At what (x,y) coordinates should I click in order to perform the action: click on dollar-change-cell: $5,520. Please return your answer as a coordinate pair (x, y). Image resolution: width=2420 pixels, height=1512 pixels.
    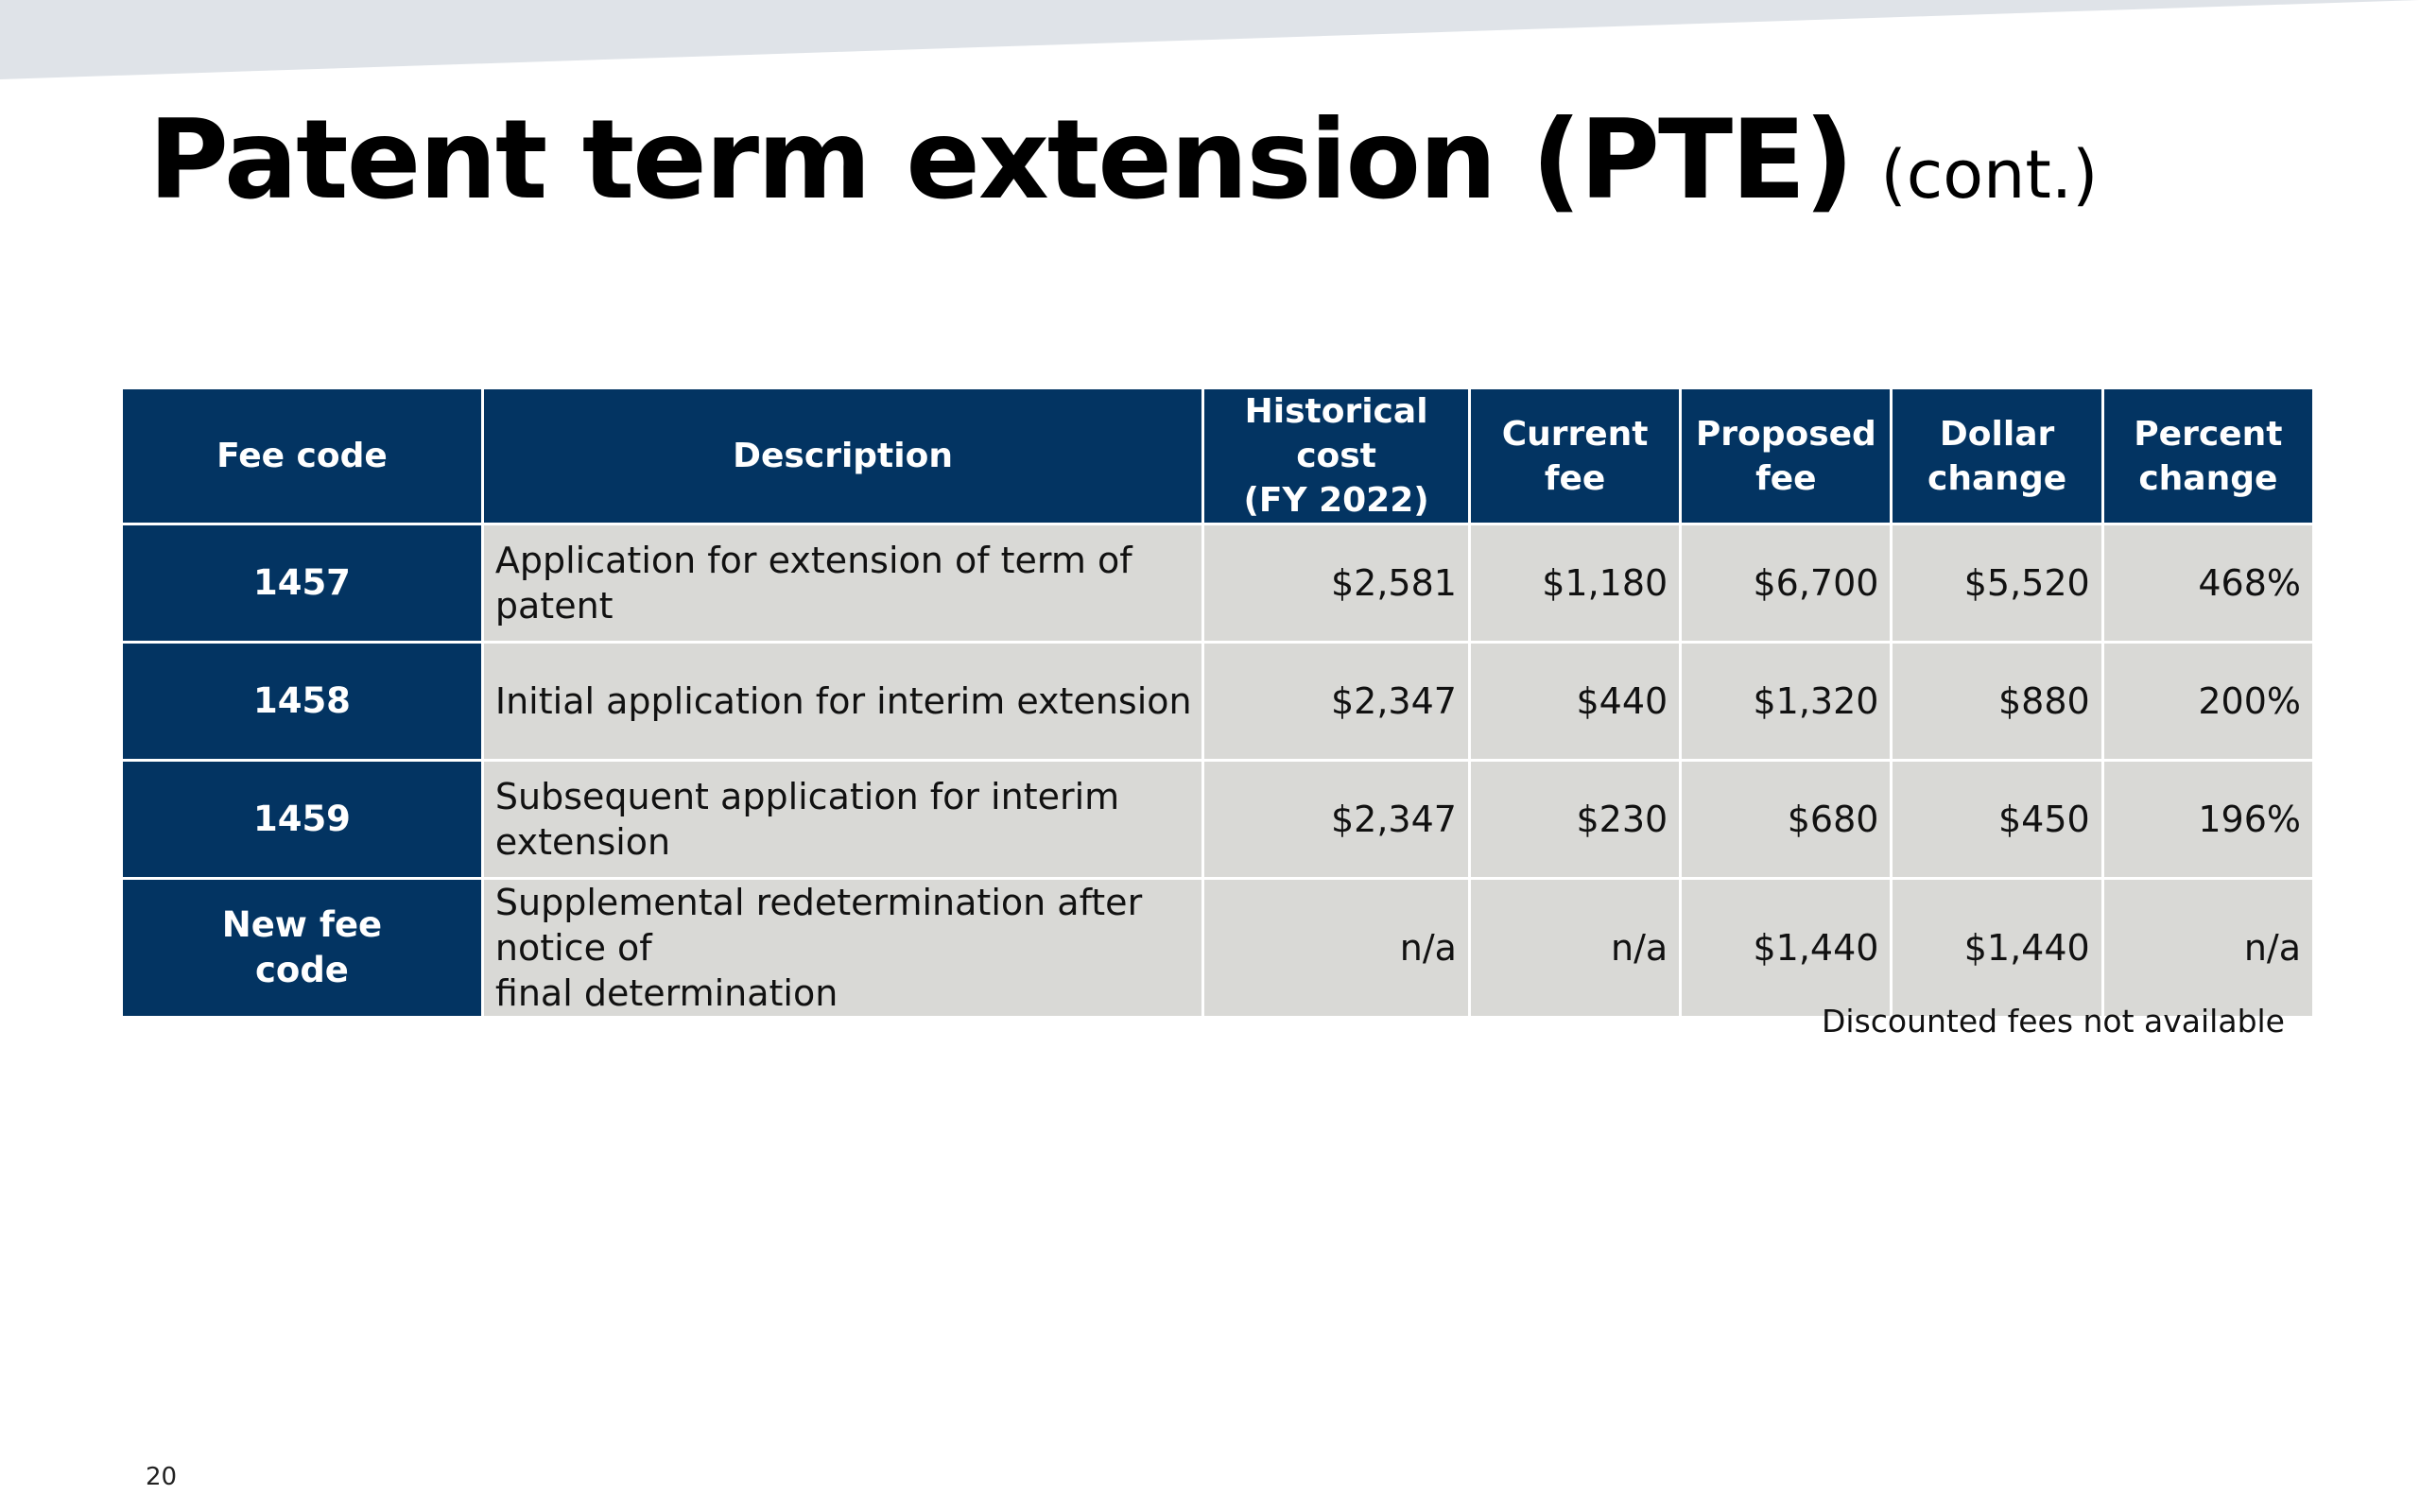
    Looking at the image, I should click on (1997, 583).